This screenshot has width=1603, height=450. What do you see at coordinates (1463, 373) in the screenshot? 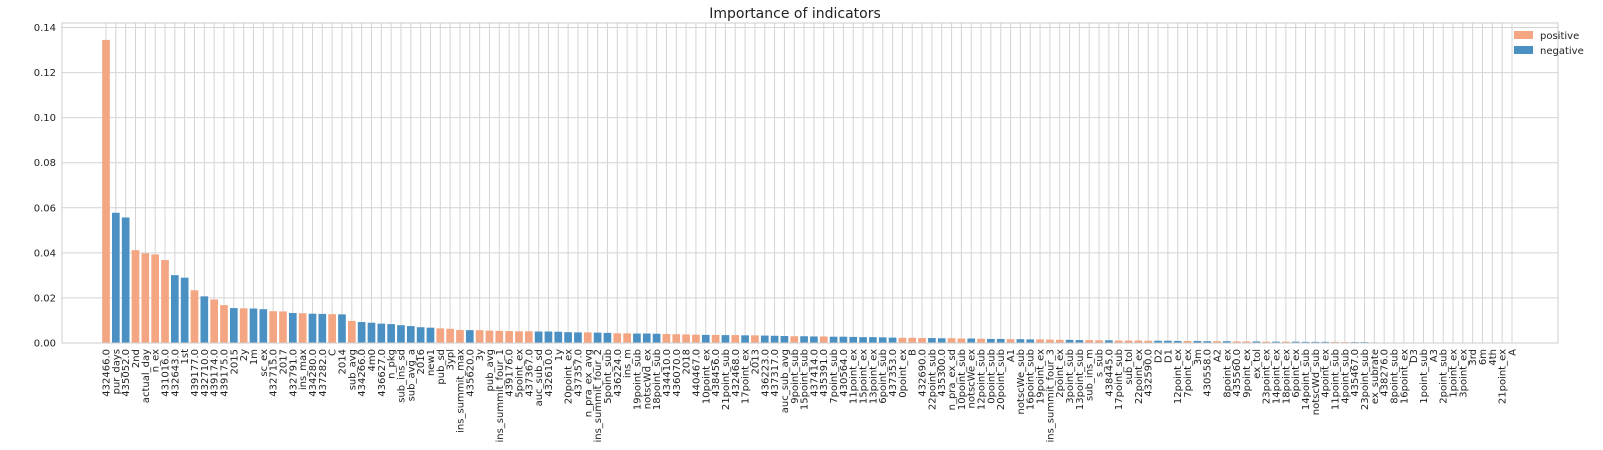
I see `x-tick-label: 3point_ex` at bounding box center [1463, 373].